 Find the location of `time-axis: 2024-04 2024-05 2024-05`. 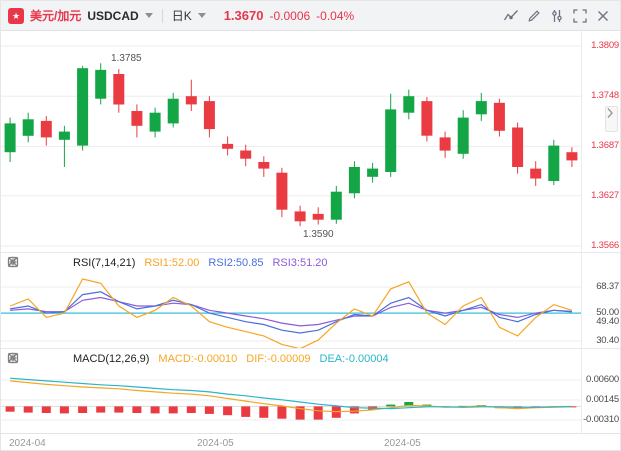

time-axis: 2024-04 2024-05 2024-05 is located at coordinates (310, 441).